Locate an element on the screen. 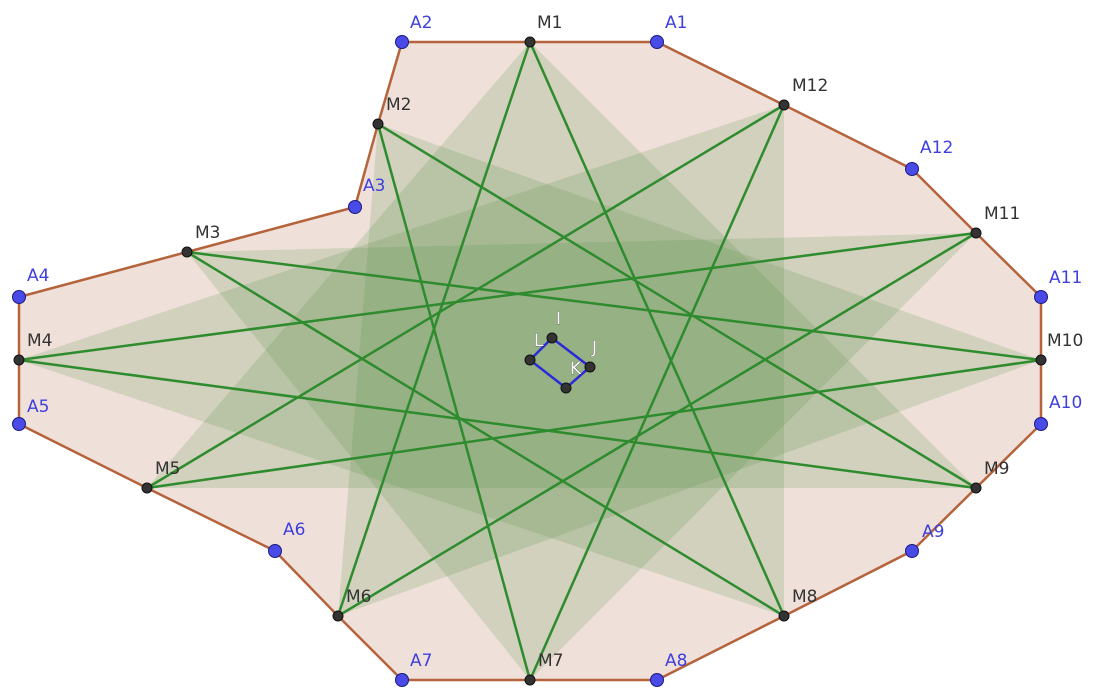 Image resolution: width=1096 pixels, height=692 pixels. point-a3 is located at coordinates (355, 207).